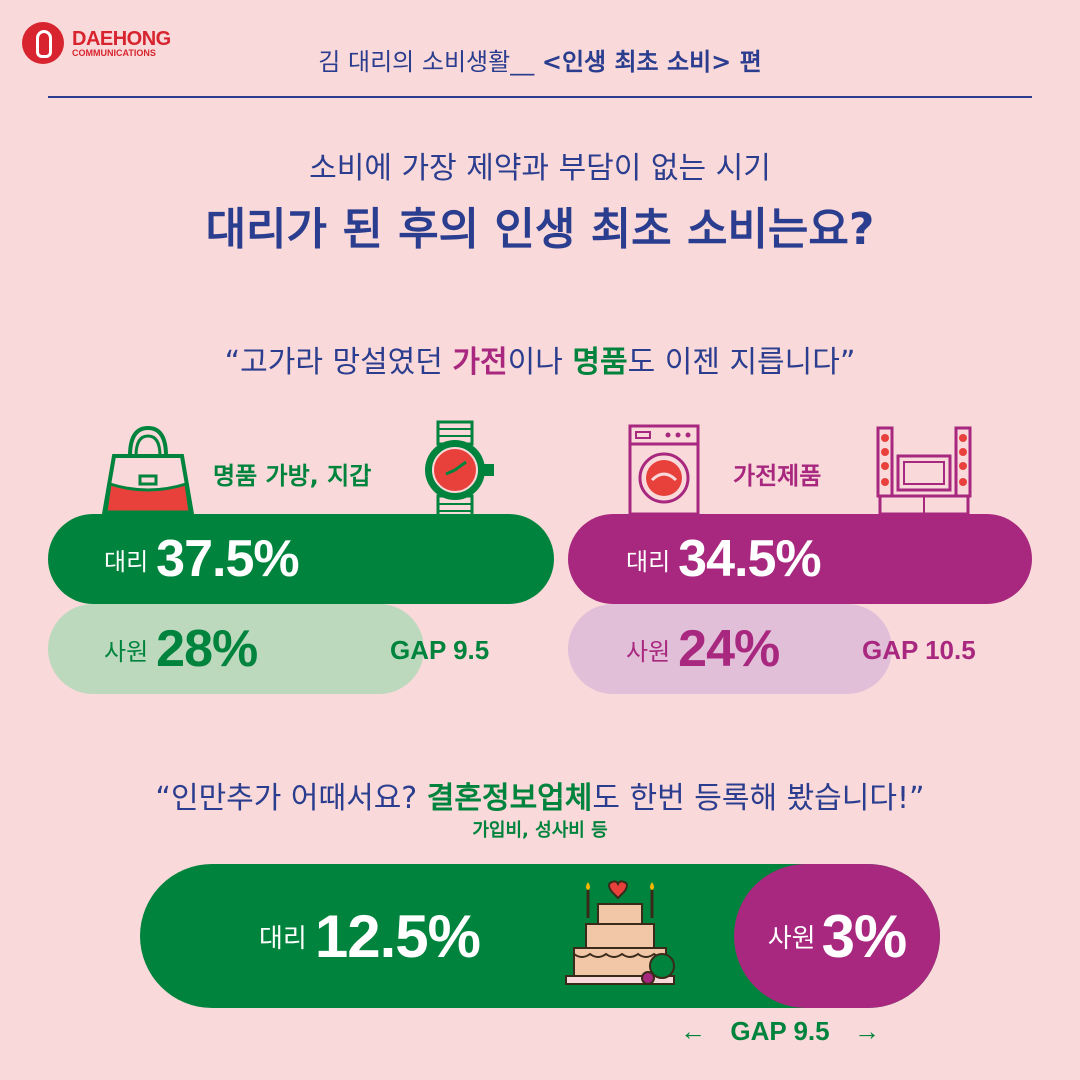 This screenshot has height=1080, width=1080. Describe the element at coordinates (207, 649) in the screenshot. I see `left-sawon-value: 28%` at that location.